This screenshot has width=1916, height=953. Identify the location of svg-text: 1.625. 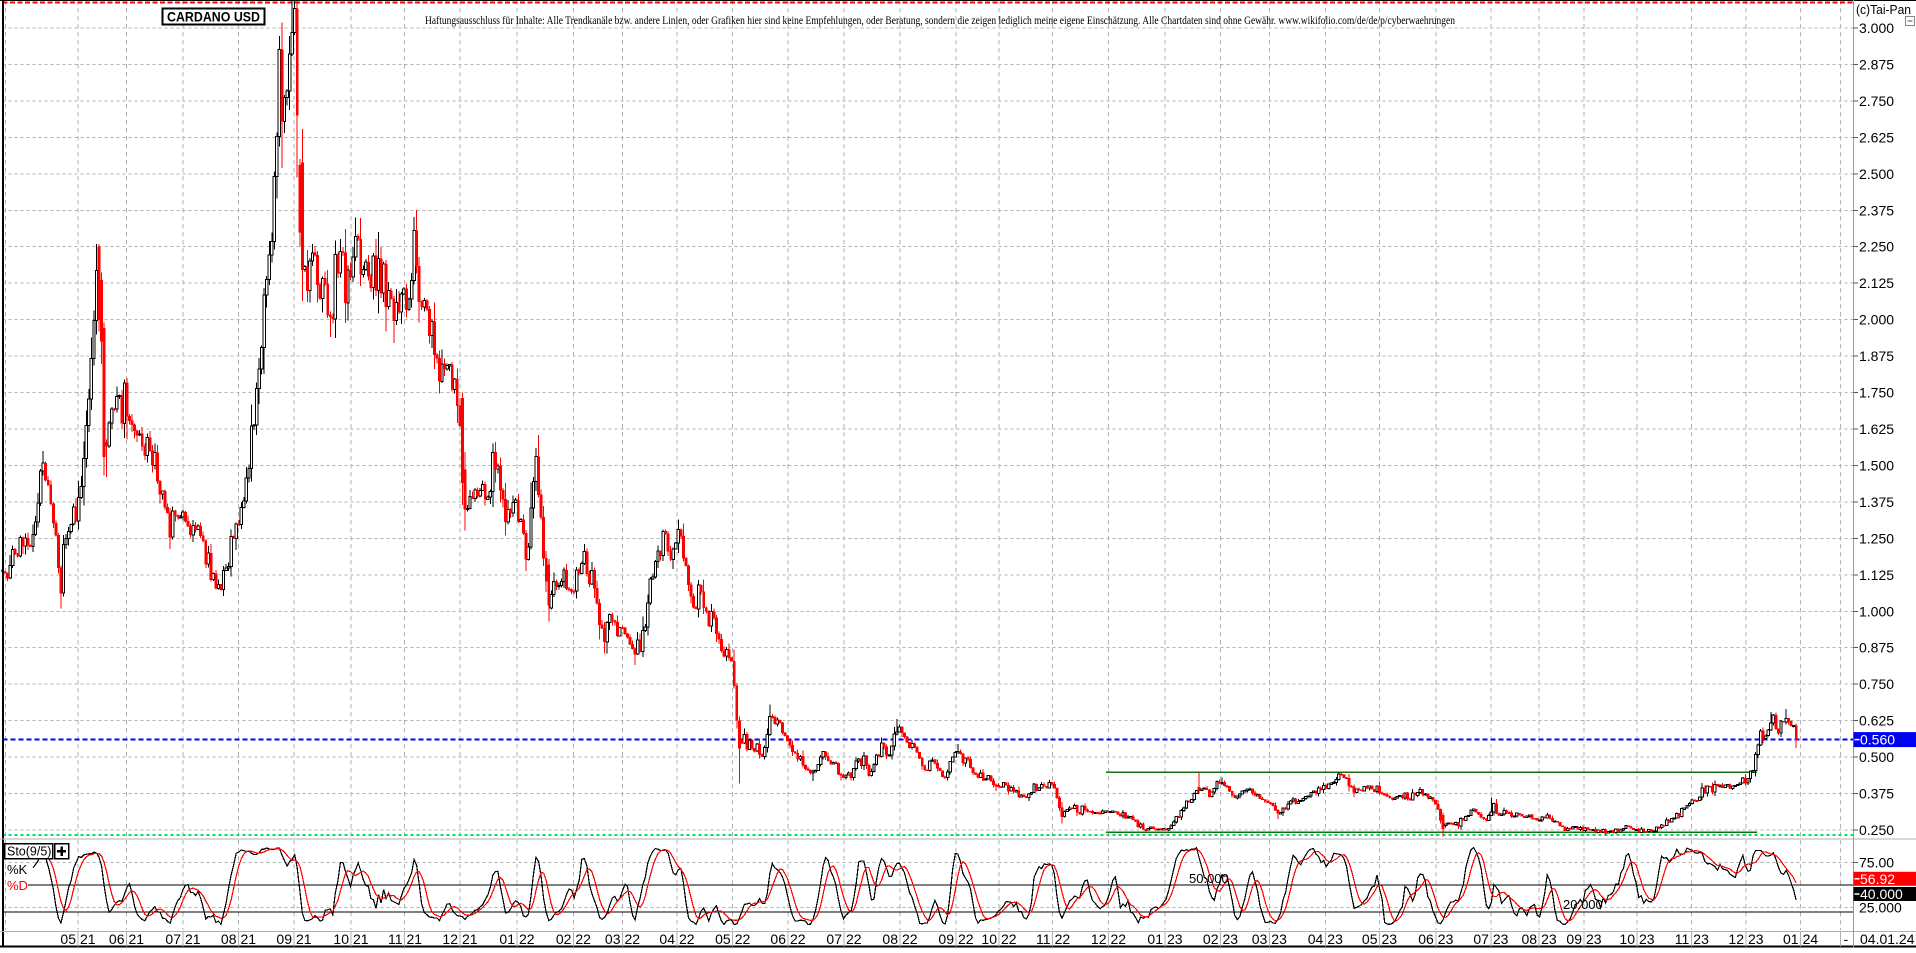
(1876, 429).